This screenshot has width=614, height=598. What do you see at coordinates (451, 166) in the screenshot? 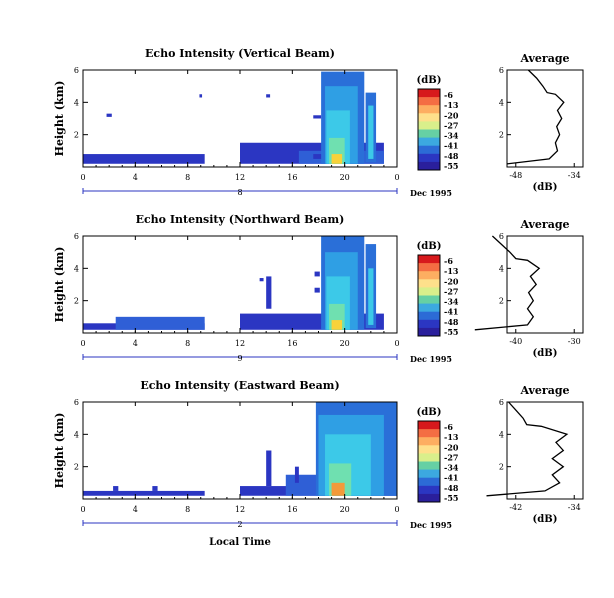
I see `colorbar-tick-label: -55` at bounding box center [451, 166].